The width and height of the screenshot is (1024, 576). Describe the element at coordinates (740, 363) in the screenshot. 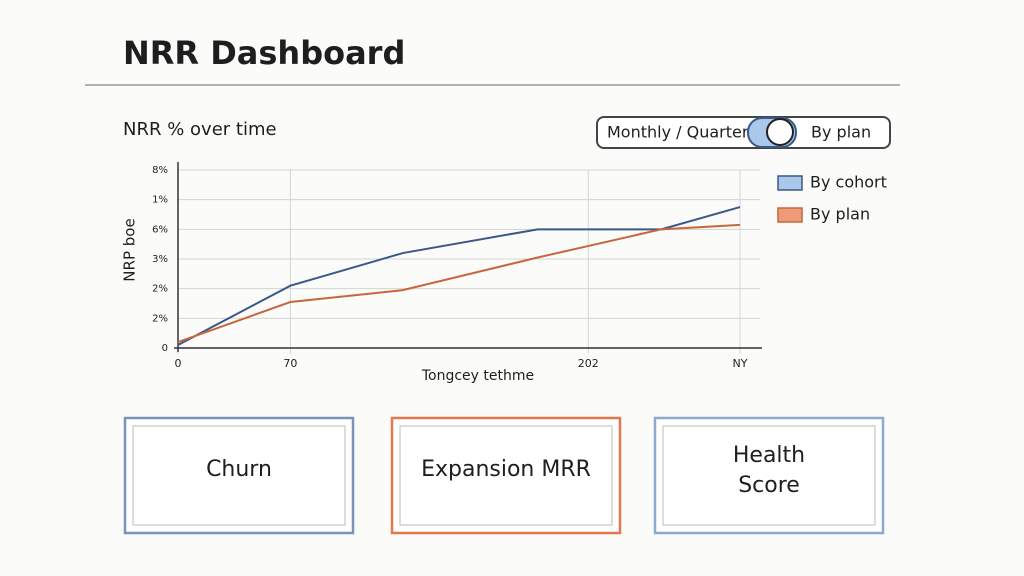

I see `x-tick-label: NY` at that location.